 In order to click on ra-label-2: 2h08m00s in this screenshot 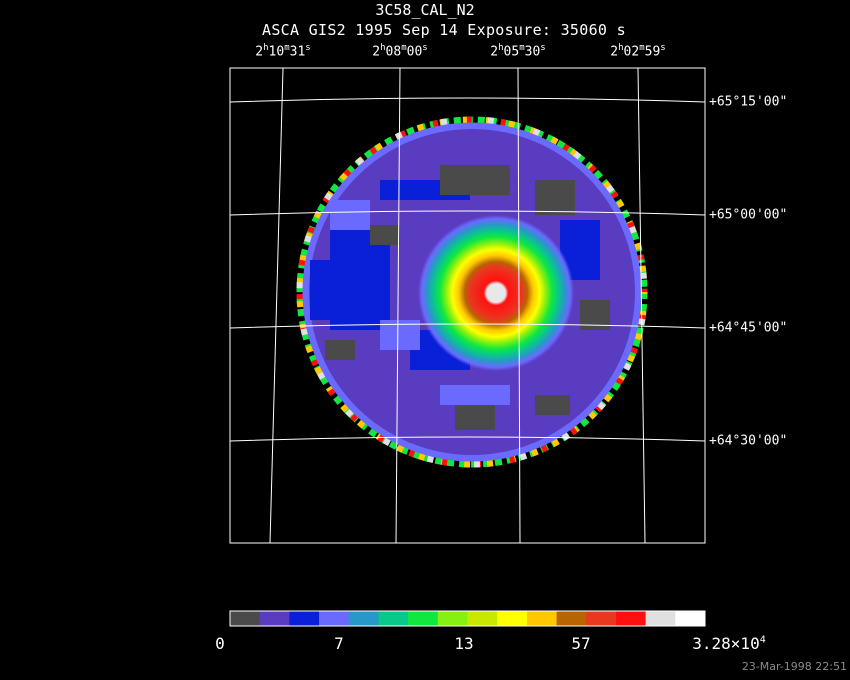, I will do `click(400, 51)`.